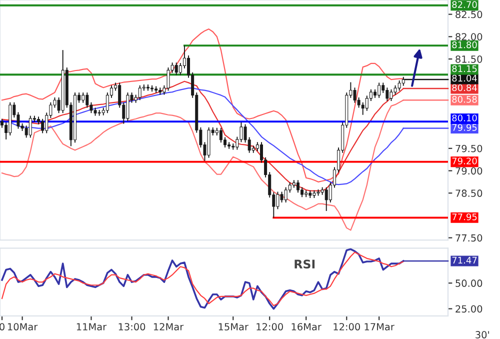 The image size is (500, 339). I want to click on data-label: 80.58, so click(464, 99).